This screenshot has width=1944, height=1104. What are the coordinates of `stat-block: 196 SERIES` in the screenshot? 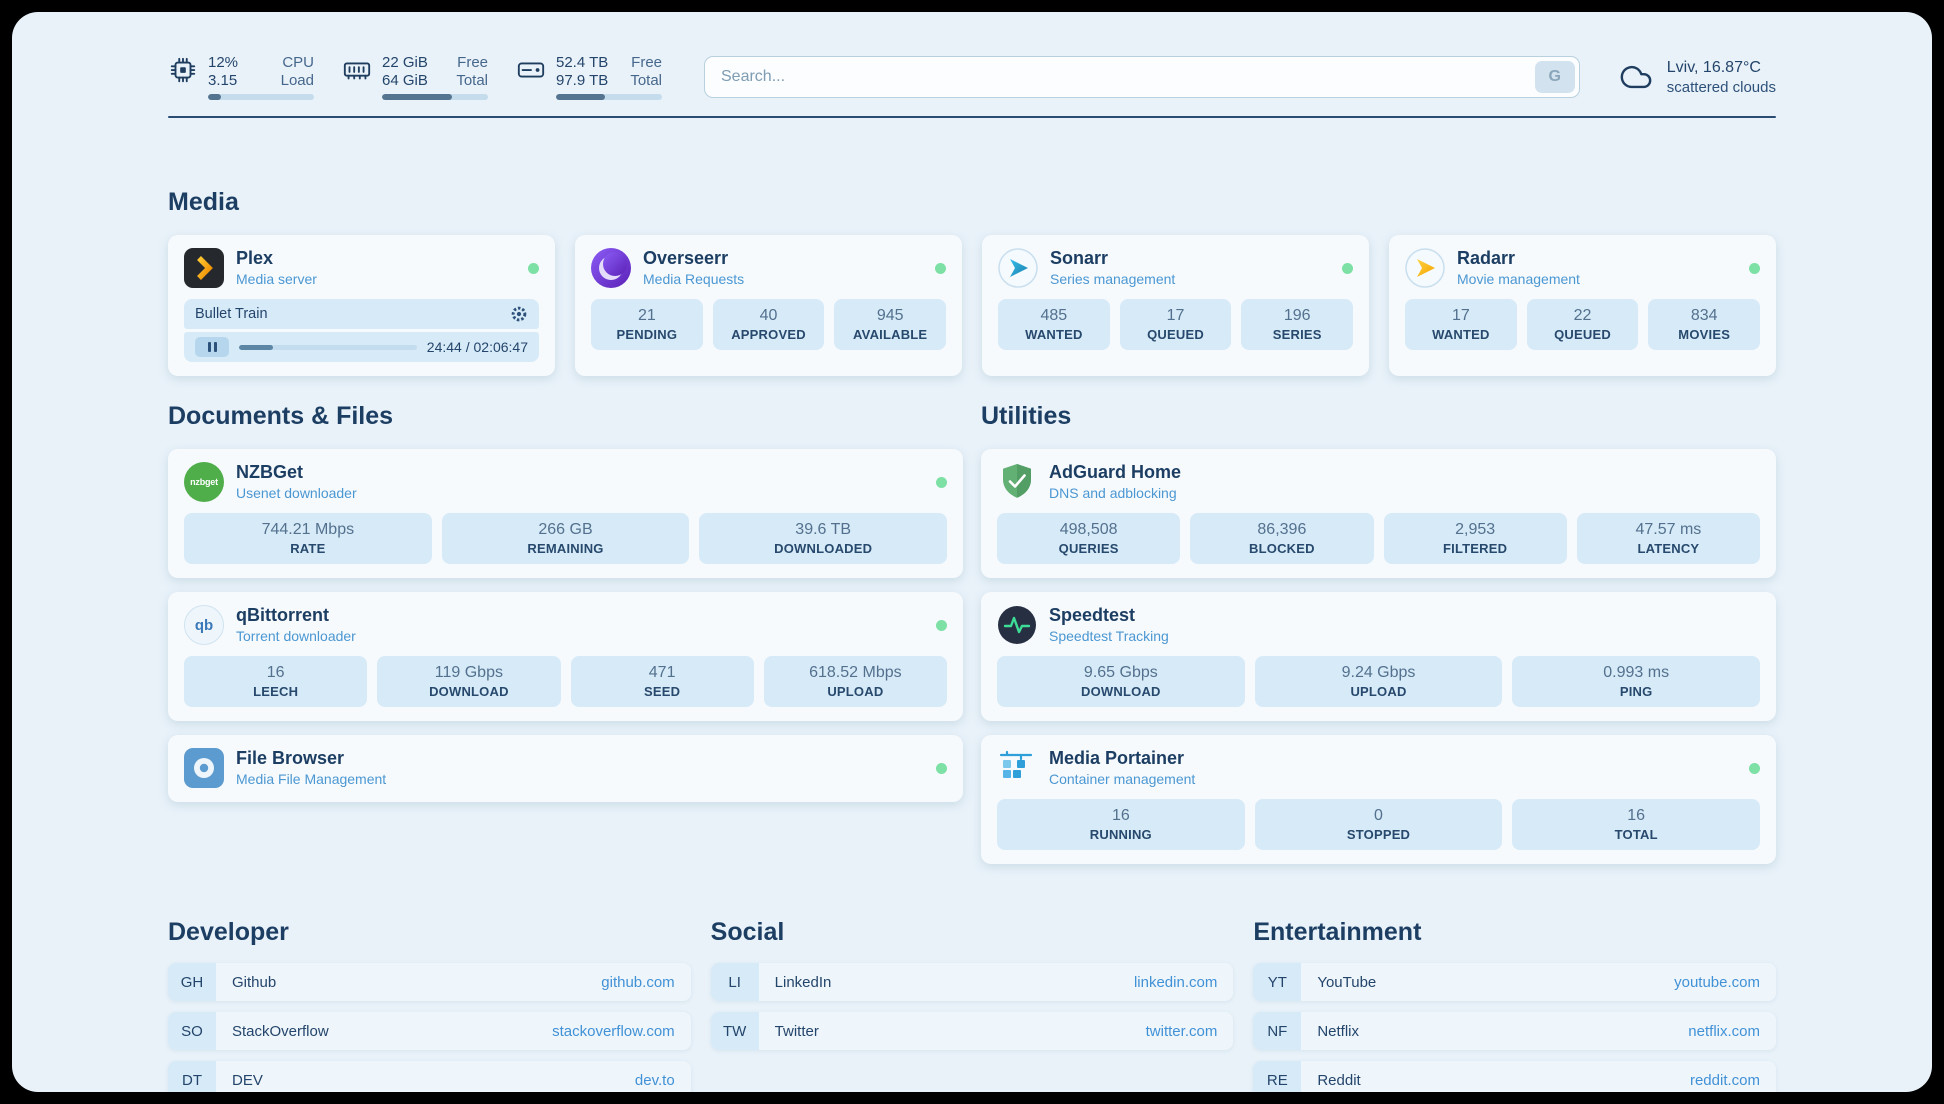 It's located at (1297, 324).